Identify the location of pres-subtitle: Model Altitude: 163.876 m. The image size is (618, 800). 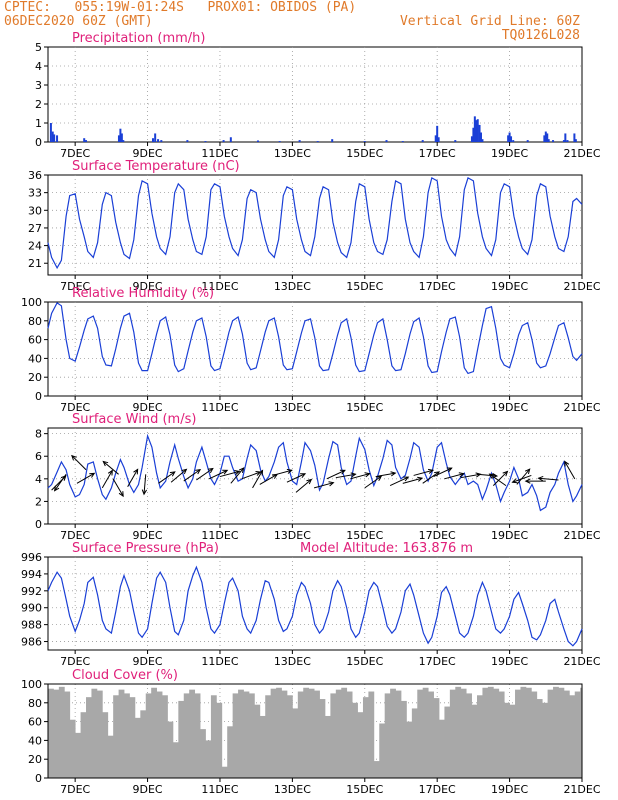
(386, 548).